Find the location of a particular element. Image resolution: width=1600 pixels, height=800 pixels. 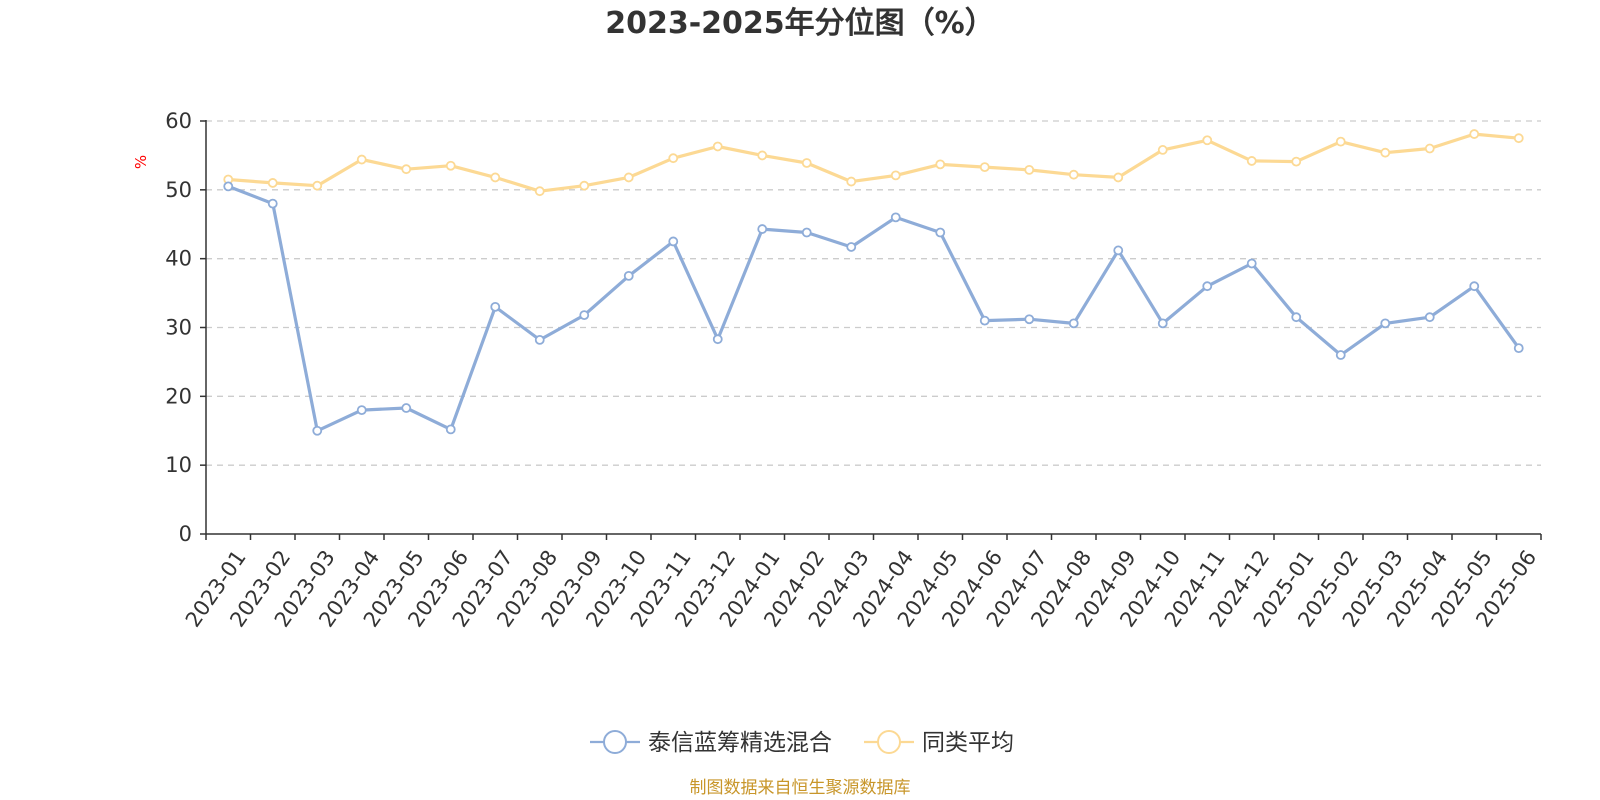

y-tick-label: 30 is located at coordinates (178, 328).